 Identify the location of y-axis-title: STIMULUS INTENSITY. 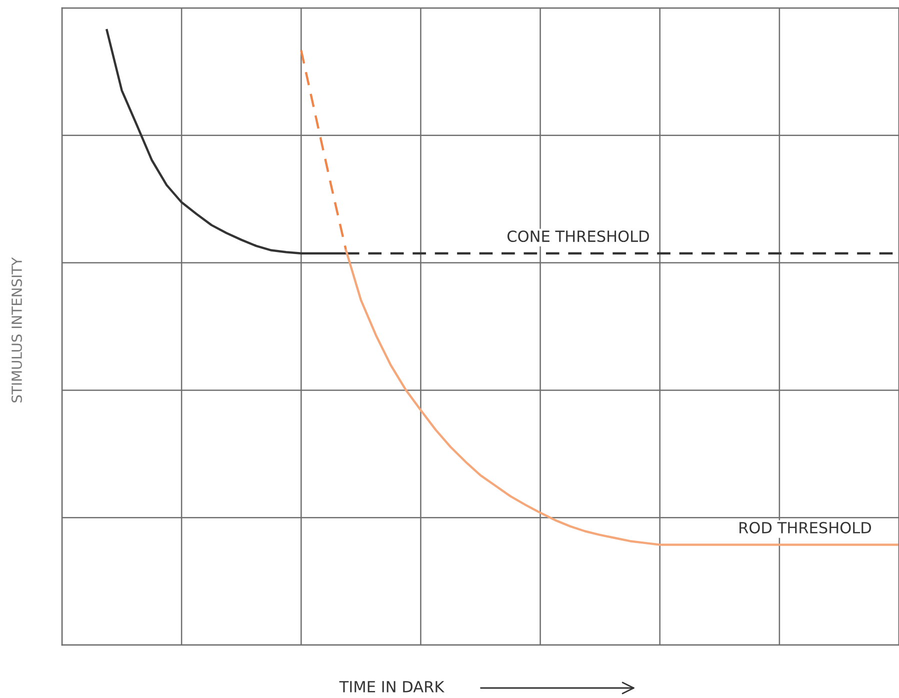
(17, 329).